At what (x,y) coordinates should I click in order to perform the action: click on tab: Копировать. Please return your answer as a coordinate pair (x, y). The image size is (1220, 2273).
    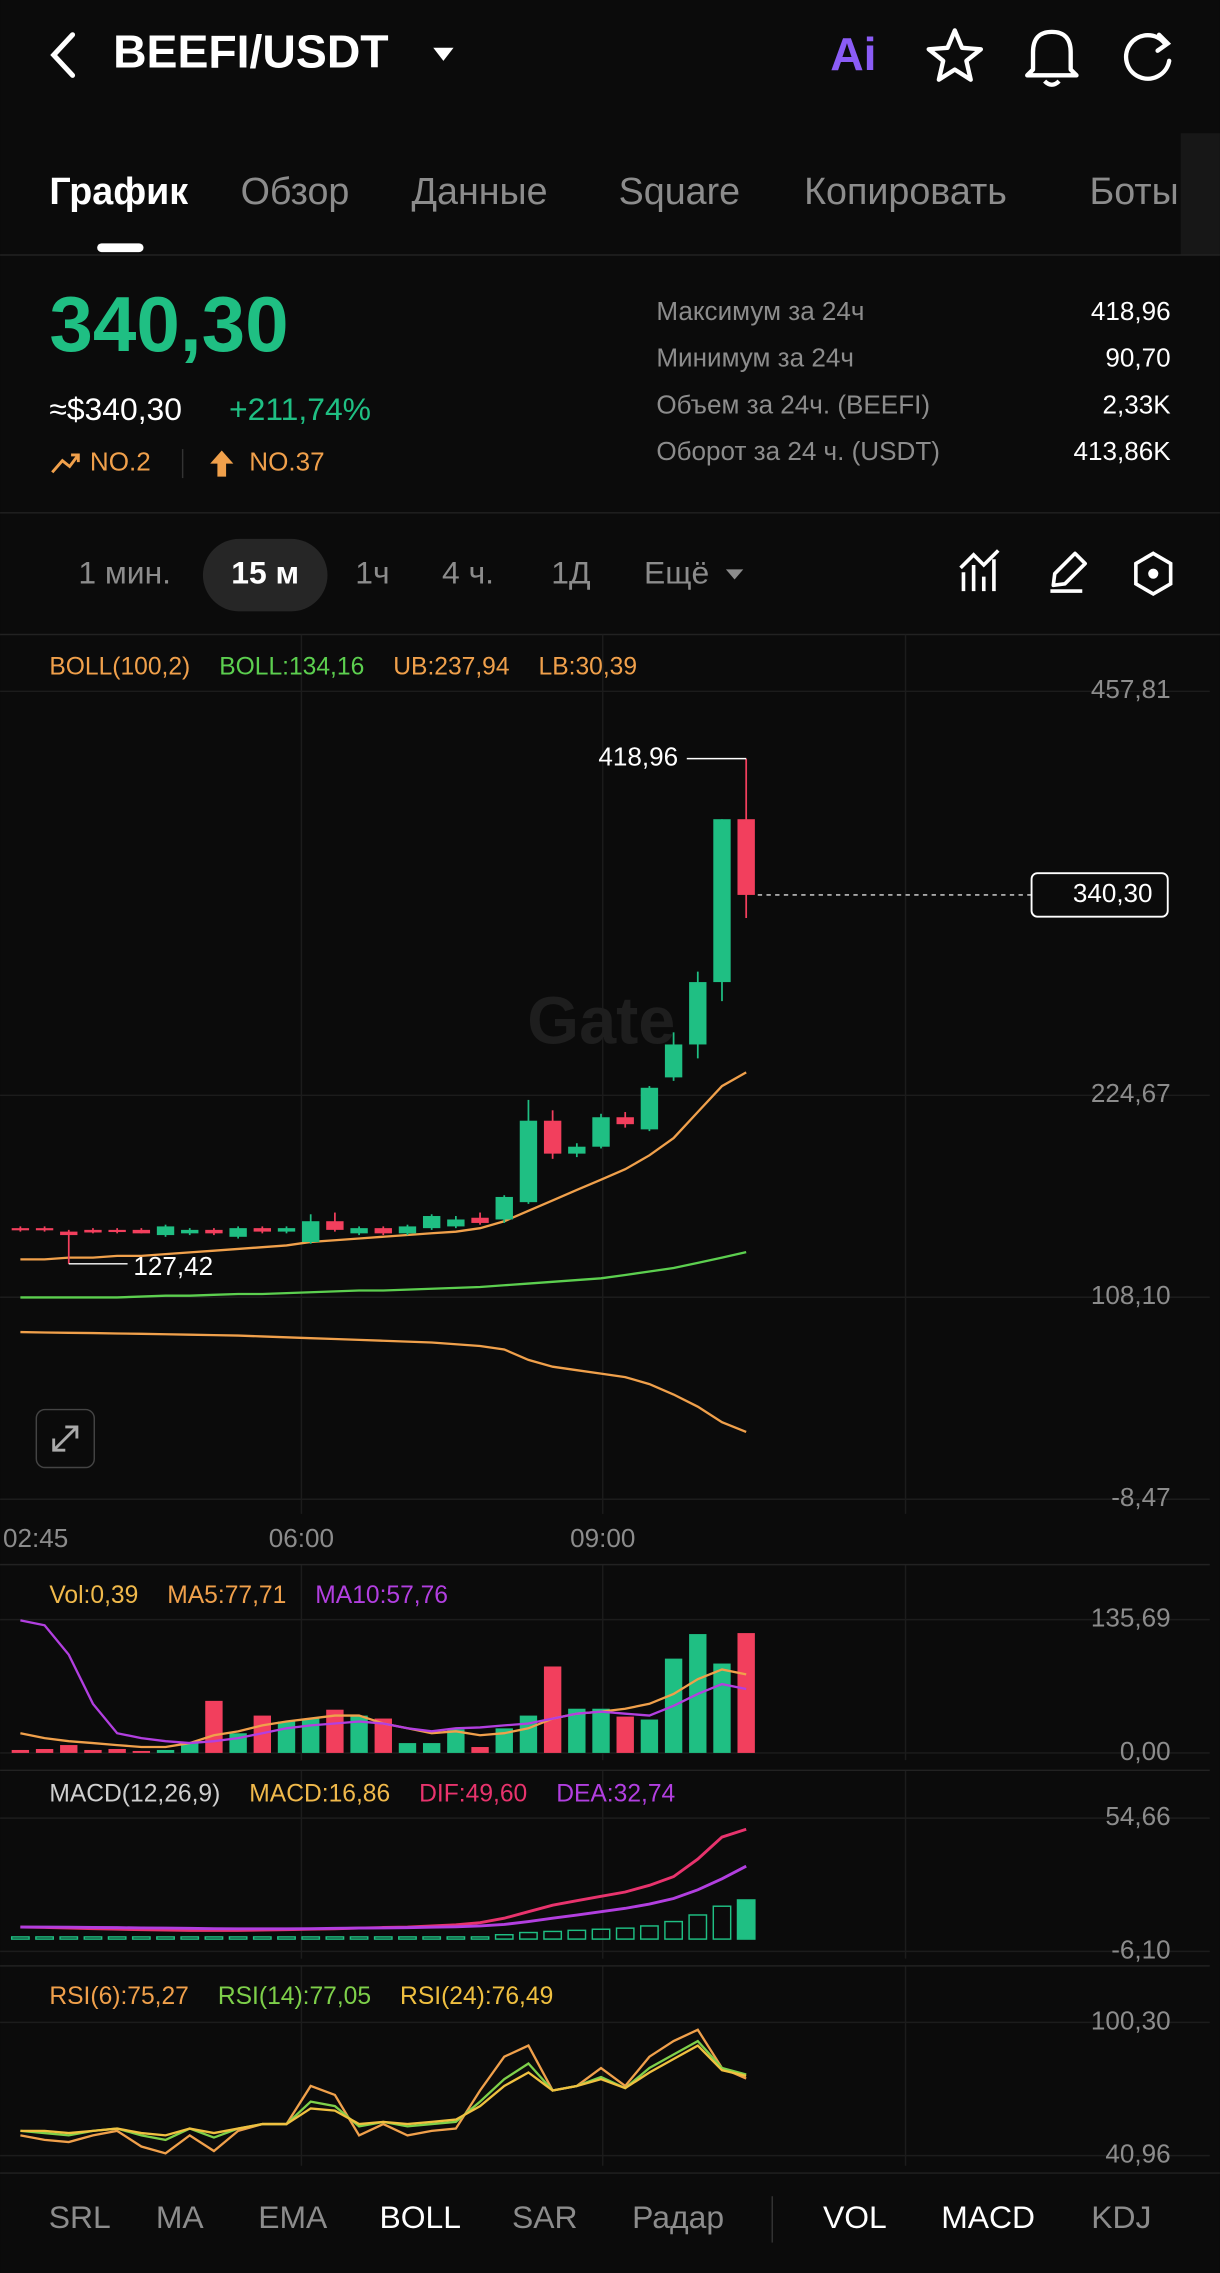
    Looking at the image, I should click on (905, 191).